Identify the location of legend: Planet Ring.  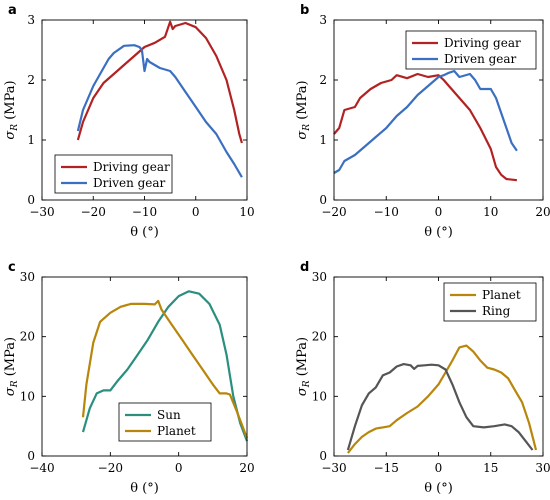
(490, 302).